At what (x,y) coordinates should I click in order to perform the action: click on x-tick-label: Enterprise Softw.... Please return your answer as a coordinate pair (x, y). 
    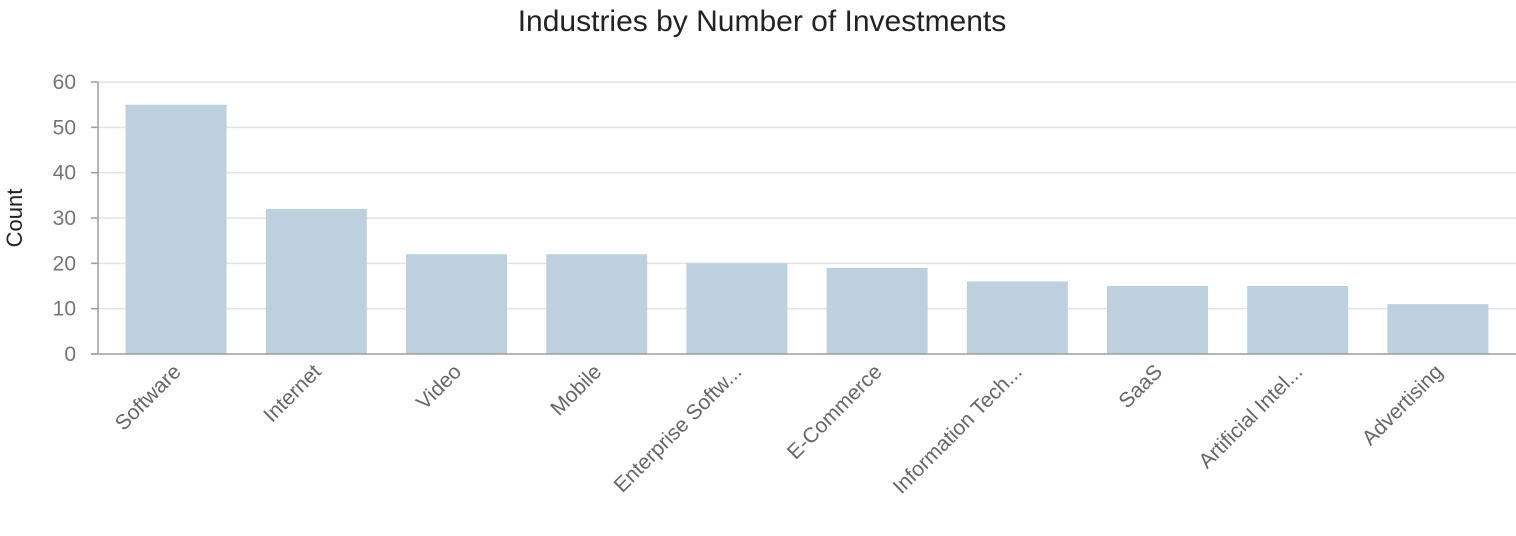
    Looking at the image, I should click on (678, 428).